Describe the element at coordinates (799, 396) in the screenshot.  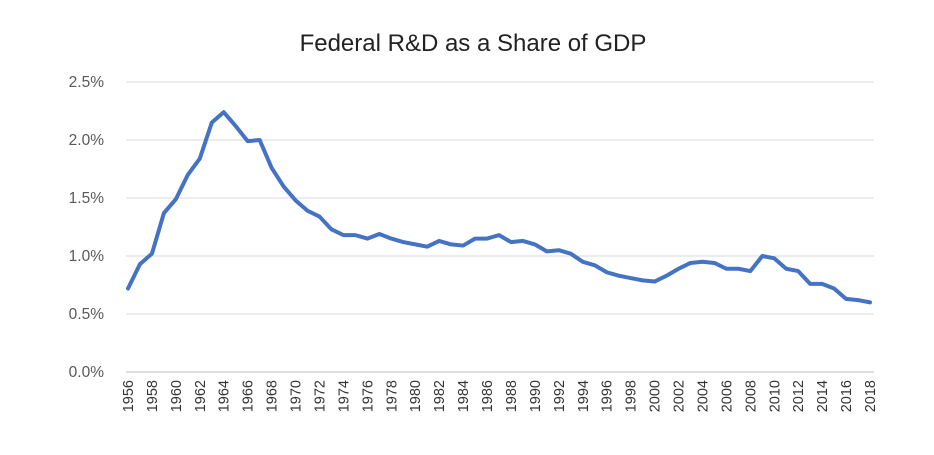
I see `x-tick-label: 2012` at that location.